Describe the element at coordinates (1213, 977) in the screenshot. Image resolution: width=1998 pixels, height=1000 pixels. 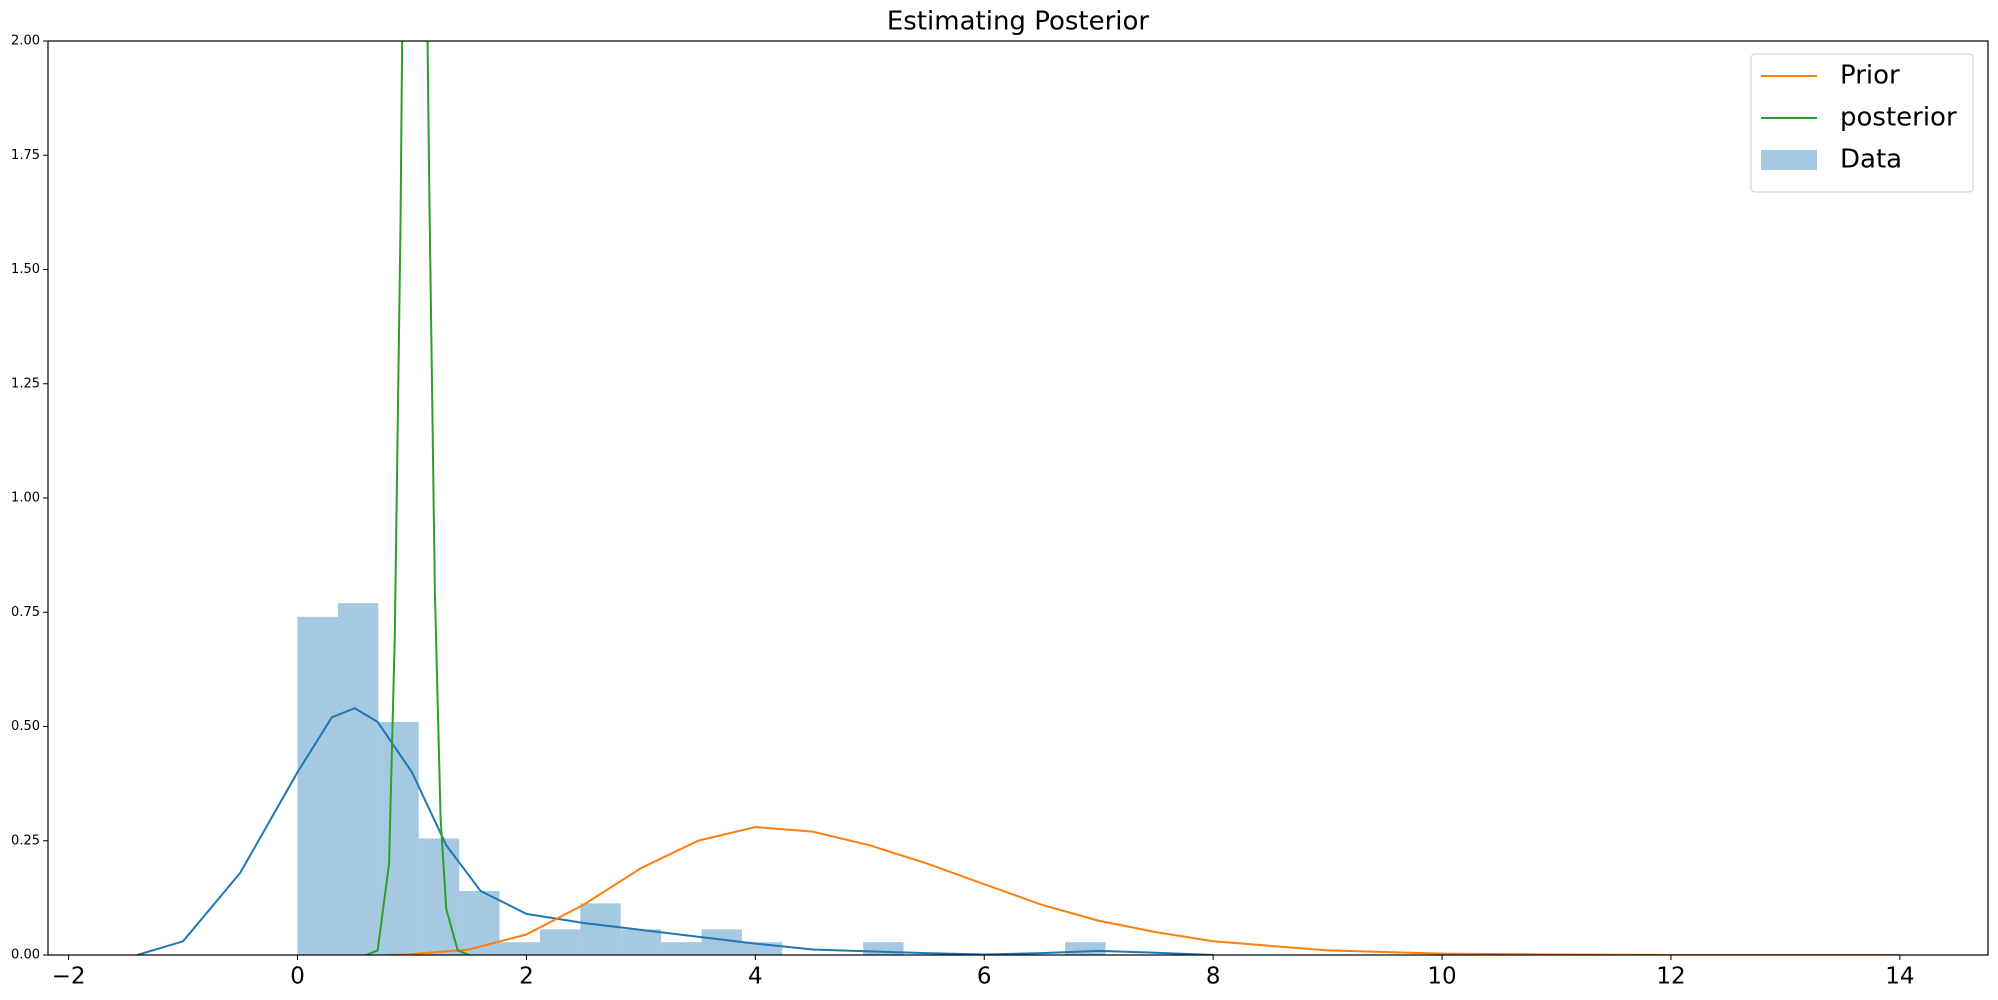
I see `x-tick-label: 8` at that location.